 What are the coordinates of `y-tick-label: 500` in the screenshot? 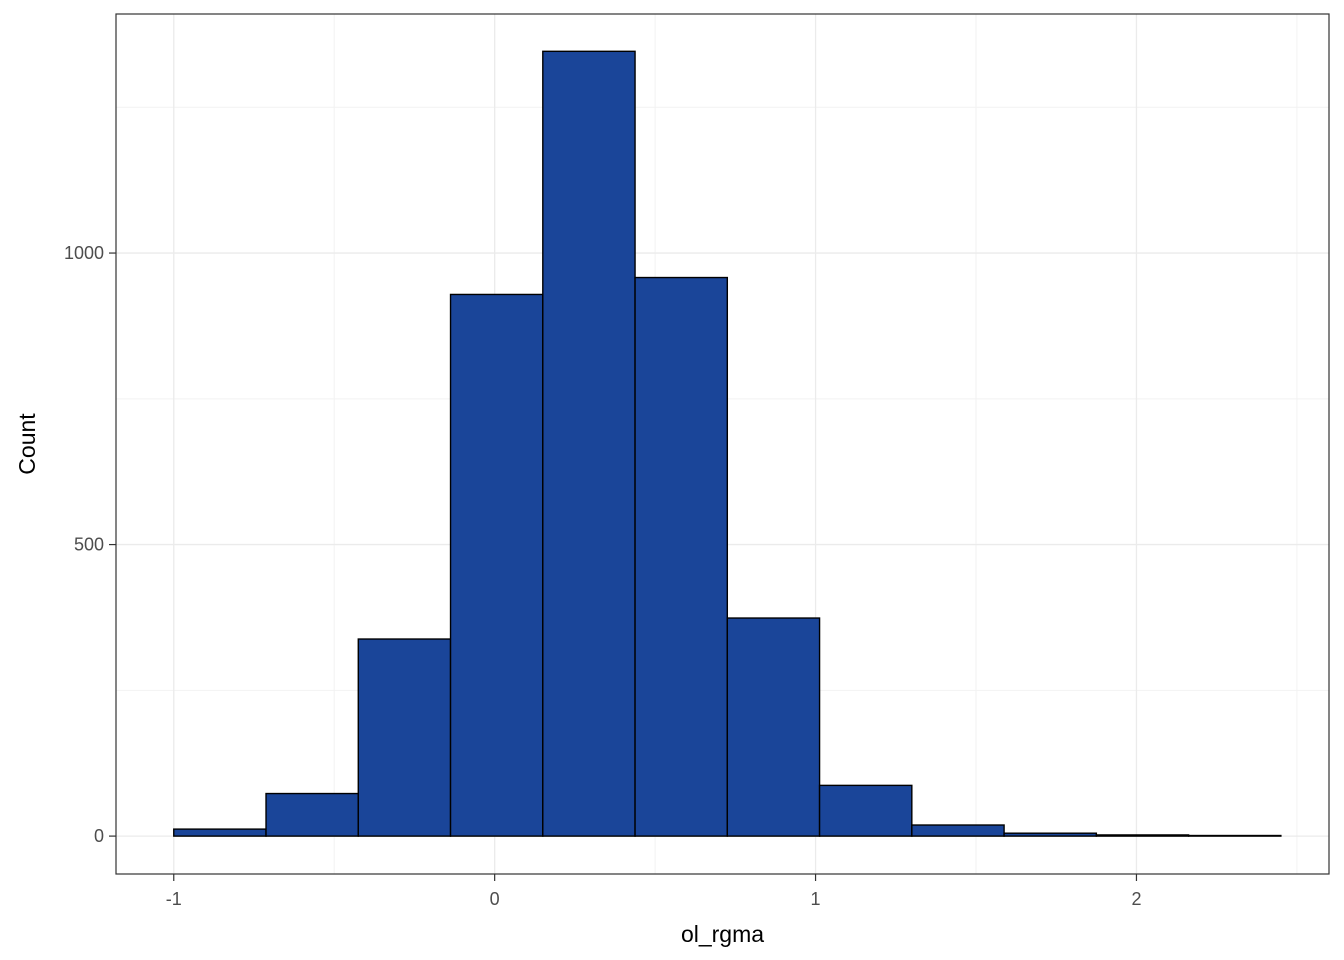 It's located at (89, 545).